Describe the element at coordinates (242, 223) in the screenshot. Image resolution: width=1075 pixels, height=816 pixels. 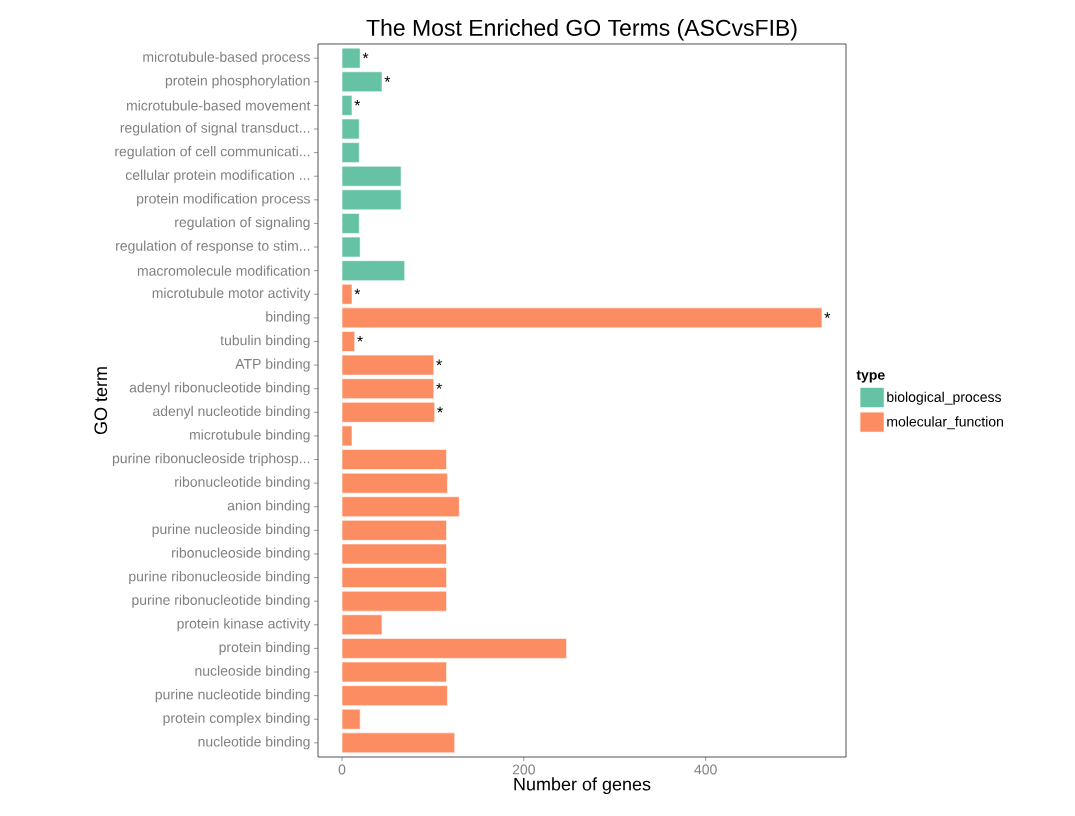
I see `y-tick-label: regulation of signaling` at that location.